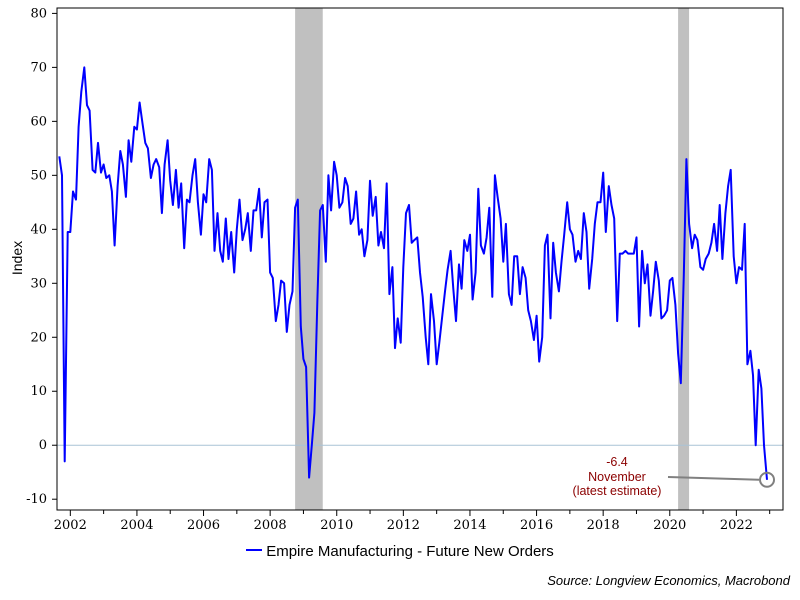 This screenshot has width=800, height=600. Describe the element at coordinates (70, 525) in the screenshot. I see `x-tick-label: 2002` at that location.